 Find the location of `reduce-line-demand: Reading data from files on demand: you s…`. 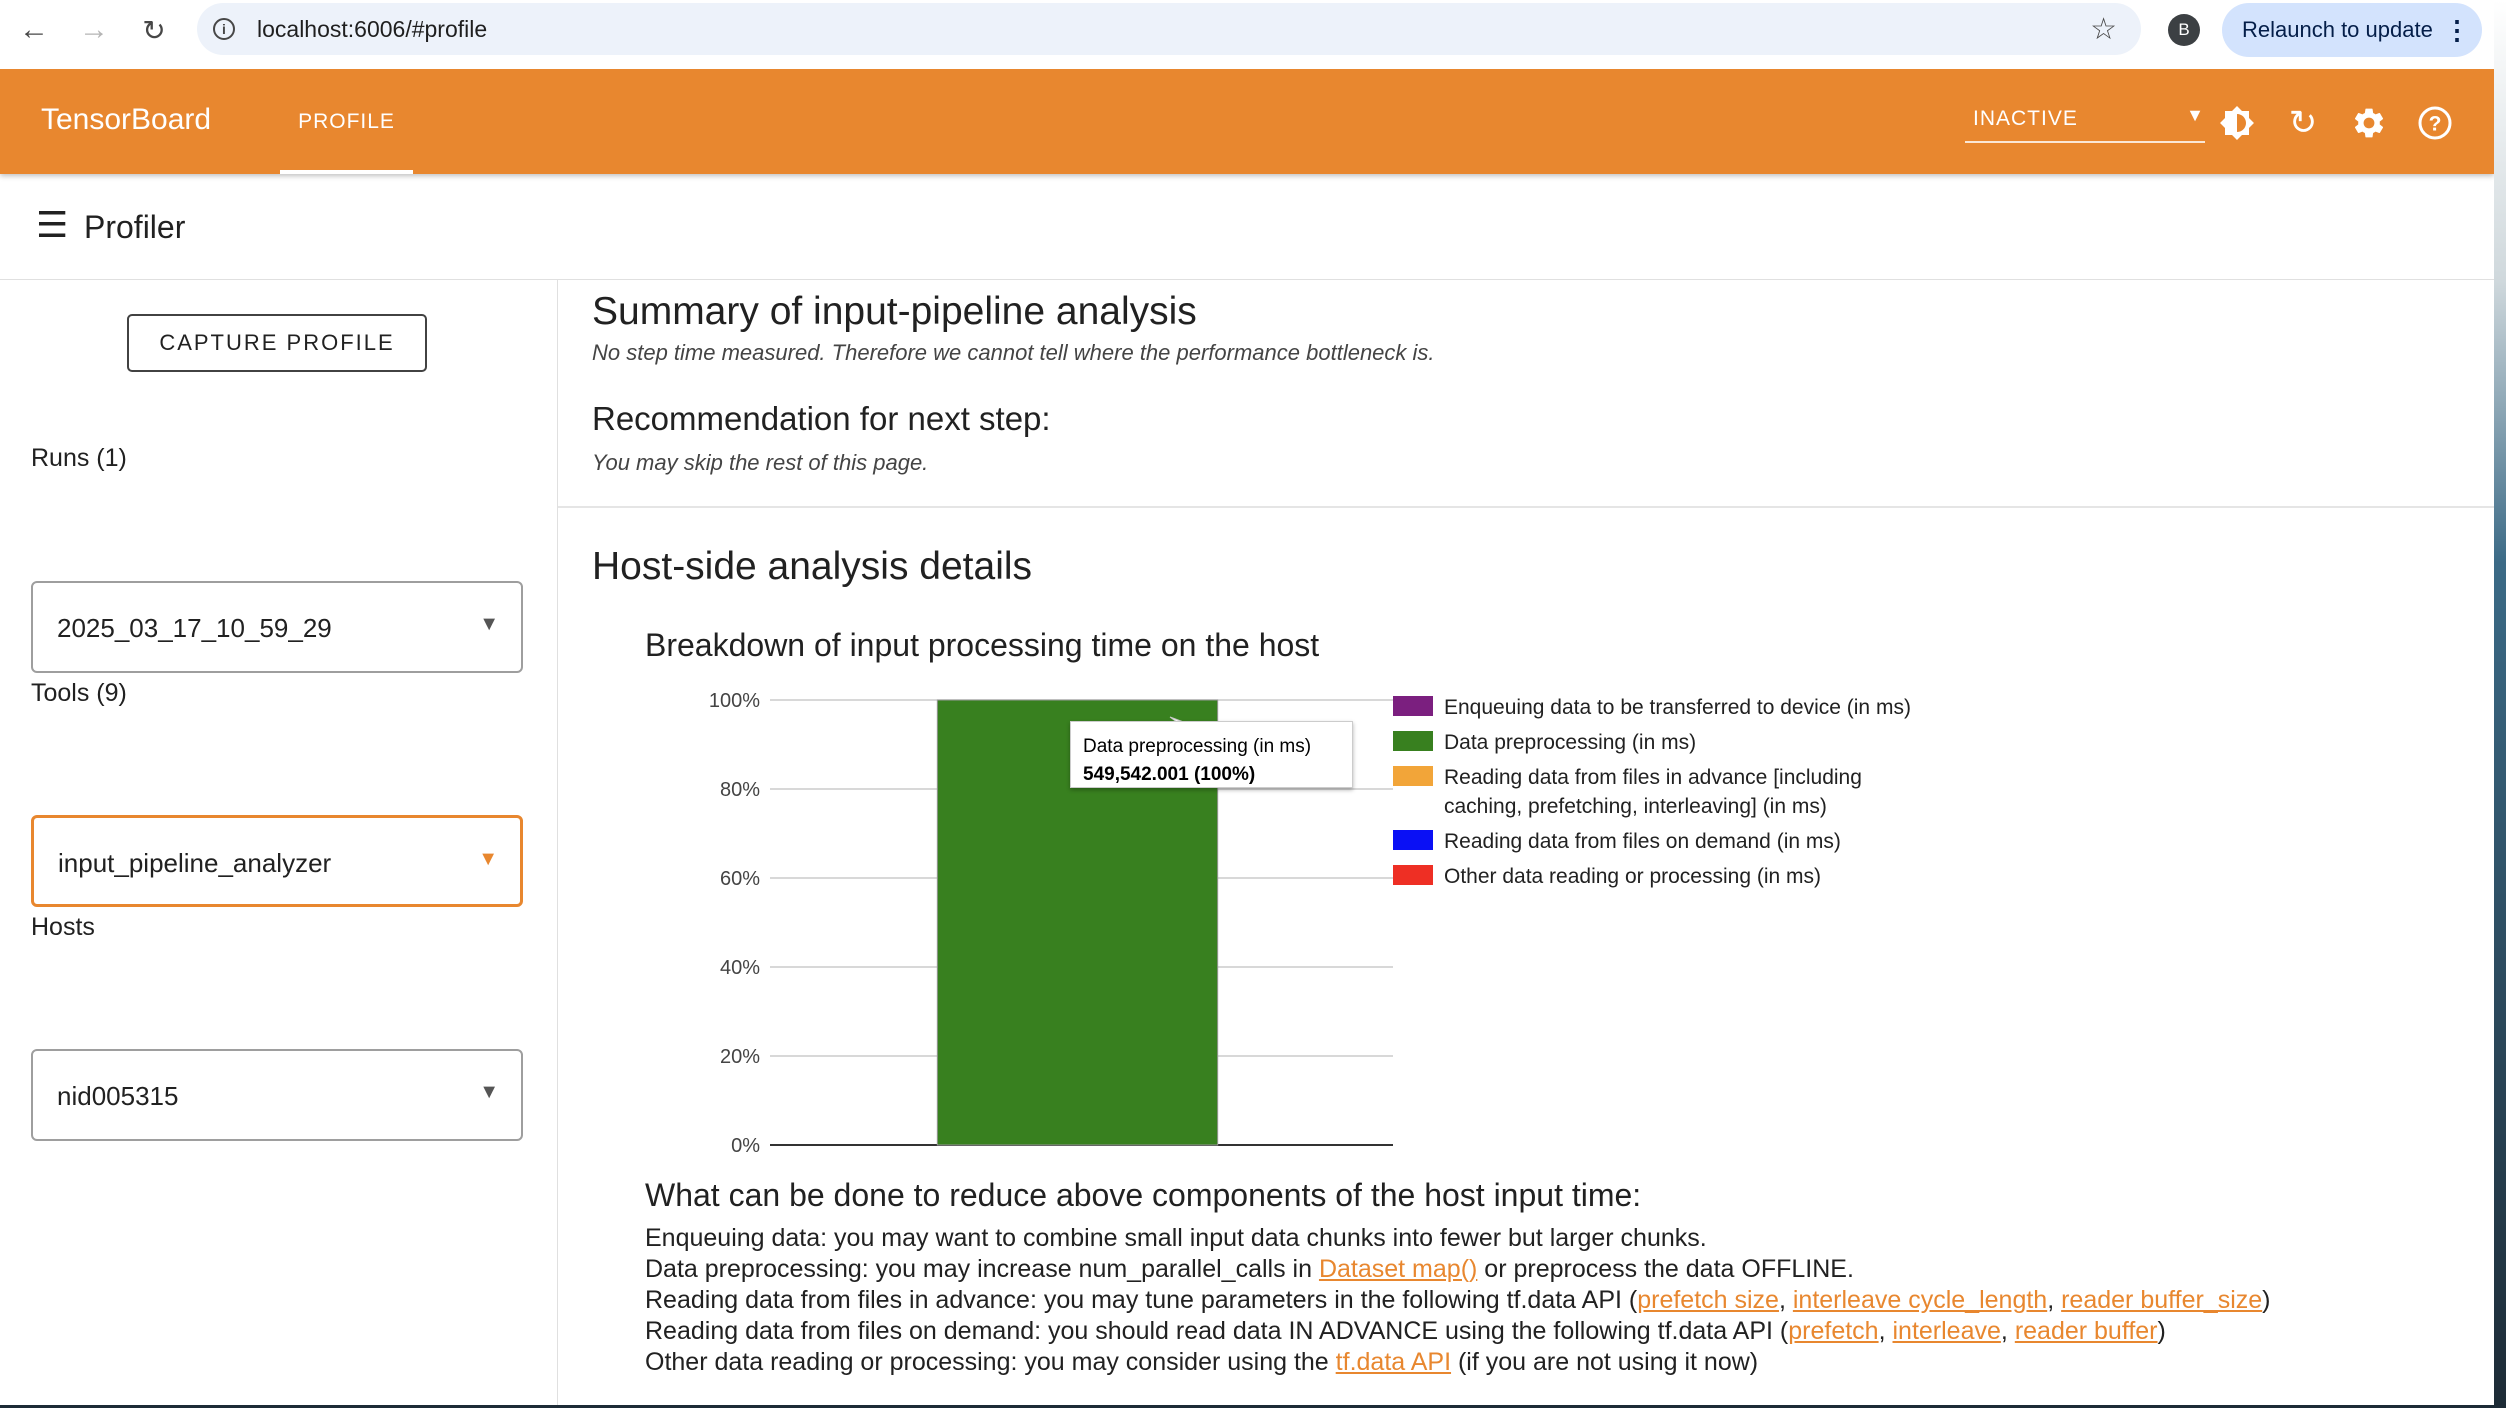

reduce-line-demand: Reading data from files on demand: you s… is located at coordinates (1458, 1331).